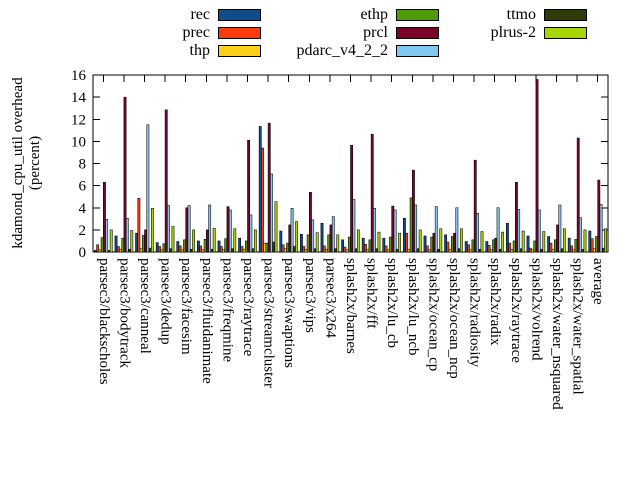  I want to click on legend-label-pdarc_v4_2_2: pdarc_v4_2_2, so click(342, 50).